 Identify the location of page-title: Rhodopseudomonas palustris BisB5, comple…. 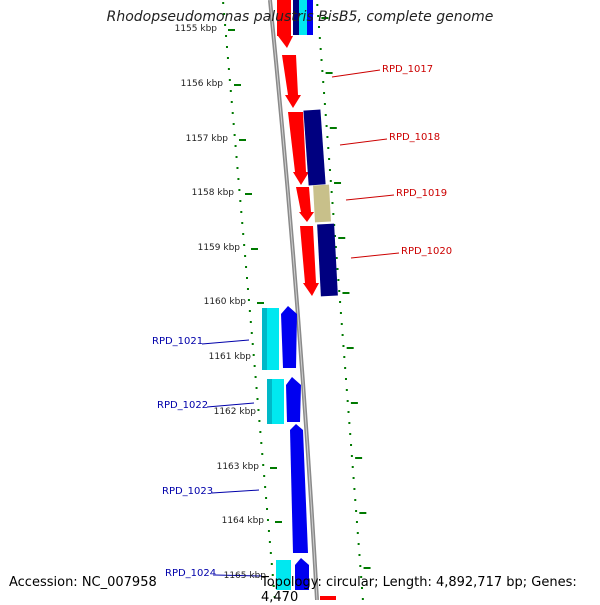
(300, 17).